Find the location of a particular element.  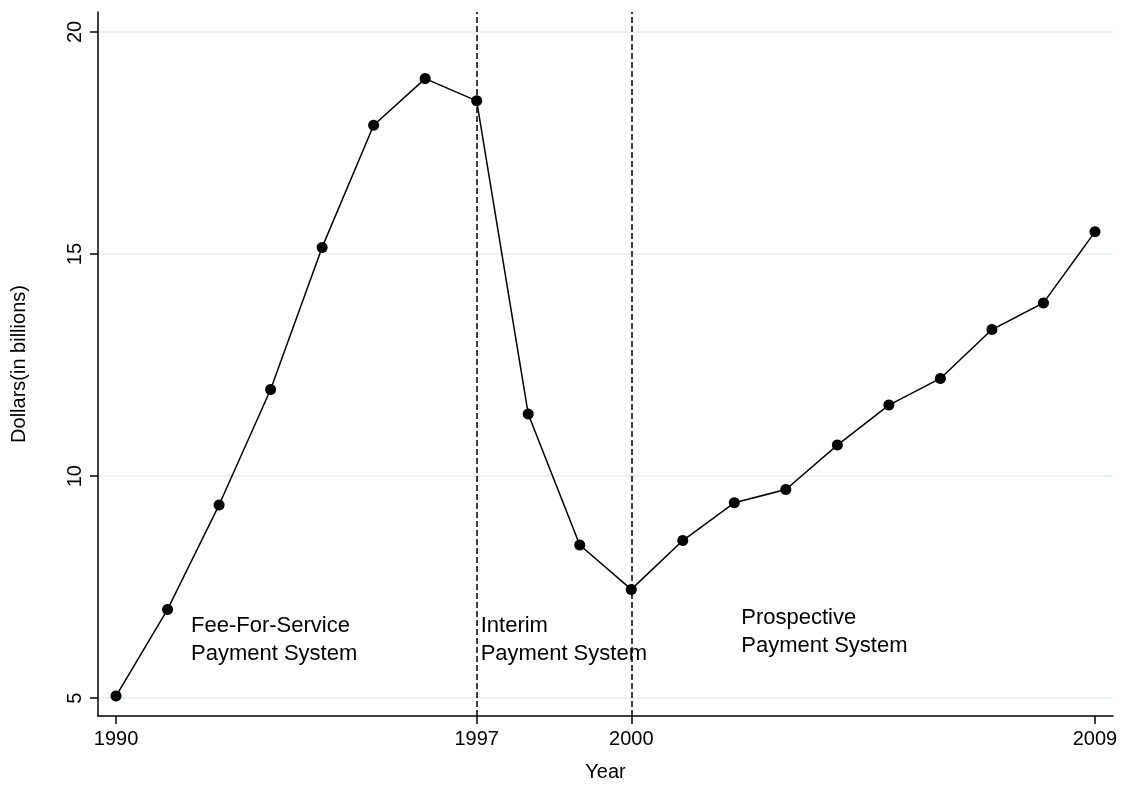

x-axis-title: Year is located at coordinates (606, 771).